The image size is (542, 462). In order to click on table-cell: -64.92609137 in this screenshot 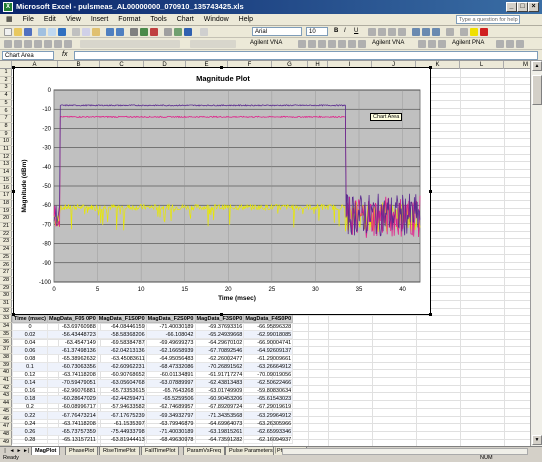, I will do `click(268, 351)`.